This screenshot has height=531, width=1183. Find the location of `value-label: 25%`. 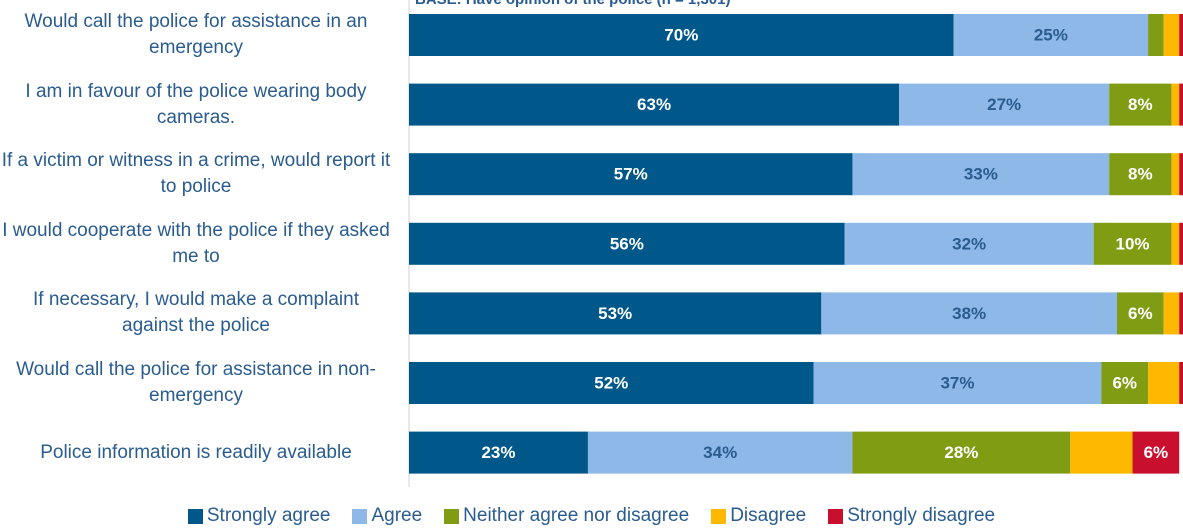

value-label: 25% is located at coordinates (1051, 34).